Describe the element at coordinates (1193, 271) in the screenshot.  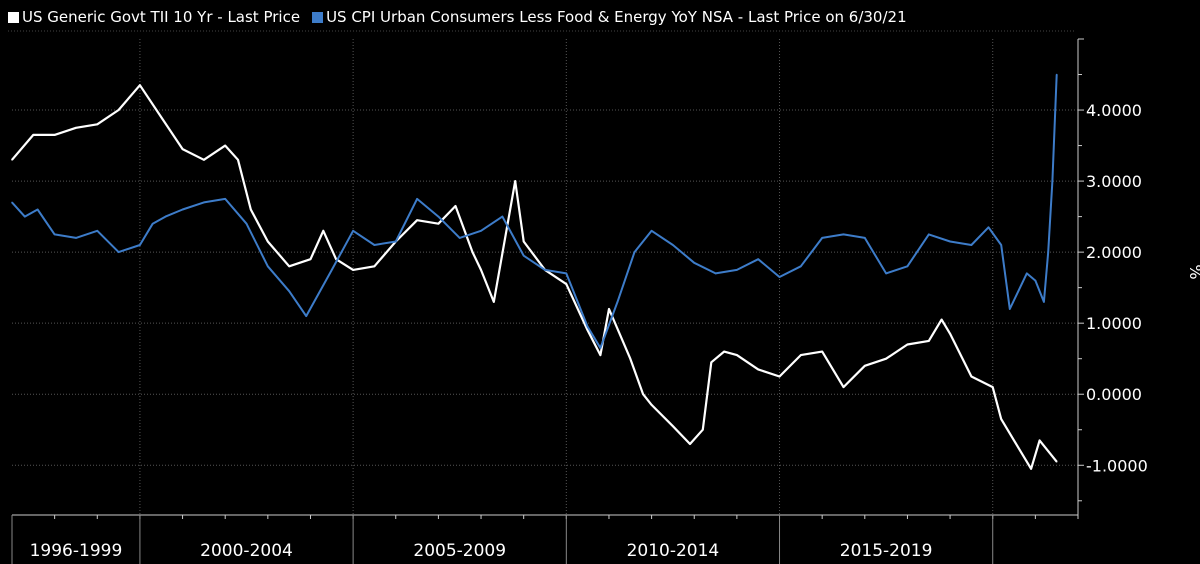
I see `y-axis-label: %` at that location.